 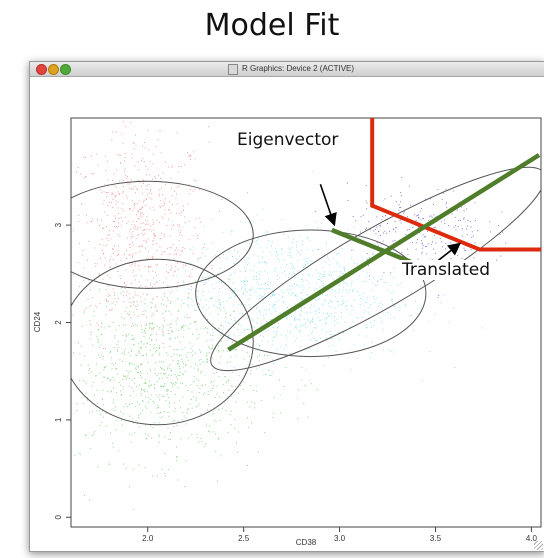 What do you see at coordinates (65, 69) in the screenshot?
I see `zoom-window-button` at bounding box center [65, 69].